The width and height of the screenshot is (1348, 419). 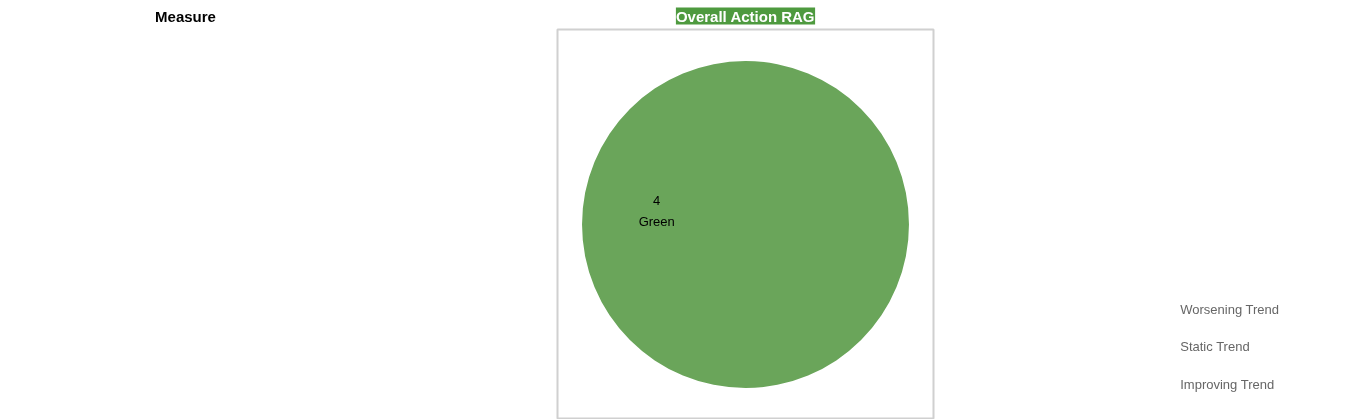 What do you see at coordinates (656, 222) in the screenshot?
I see `slice-label: Green` at bounding box center [656, 222].